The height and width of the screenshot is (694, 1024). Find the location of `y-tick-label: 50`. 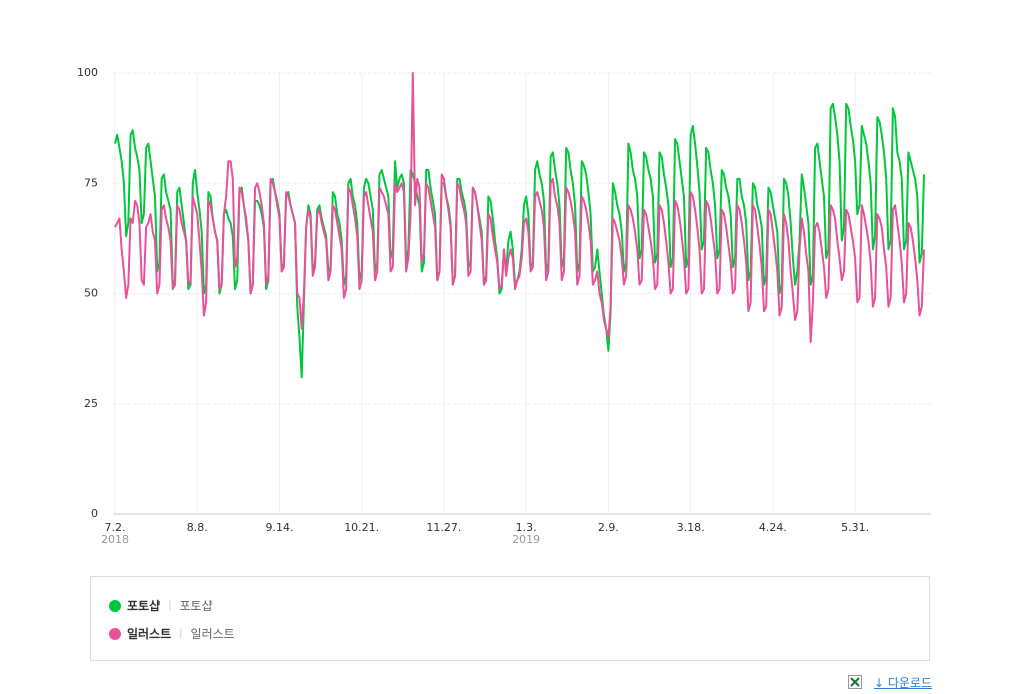

y-tick-label: 50 is located at coordinates (91, 293).